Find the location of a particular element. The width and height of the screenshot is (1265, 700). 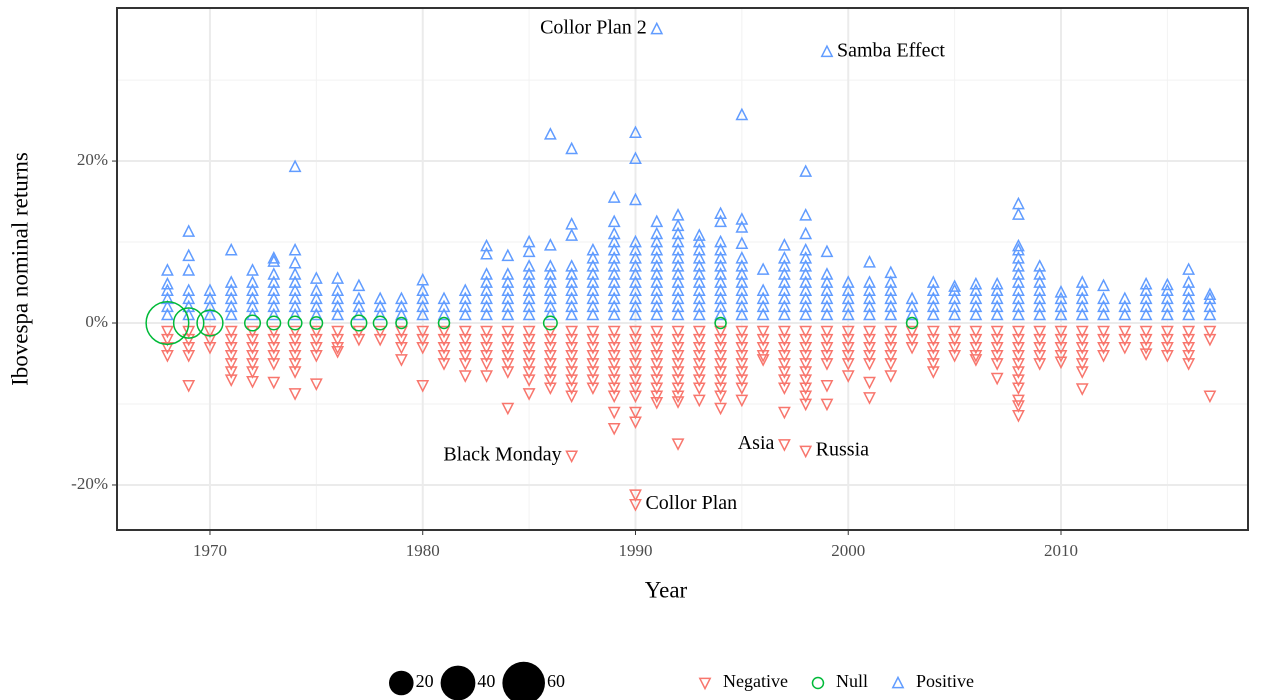

annotation: Collor Plan is located at coordinates (691, 503).